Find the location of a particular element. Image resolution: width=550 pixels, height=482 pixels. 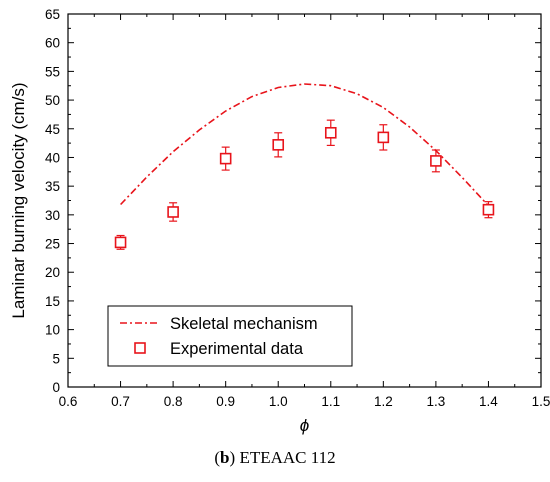

y-tick-label: 55 is located at coordinates (52, 71).